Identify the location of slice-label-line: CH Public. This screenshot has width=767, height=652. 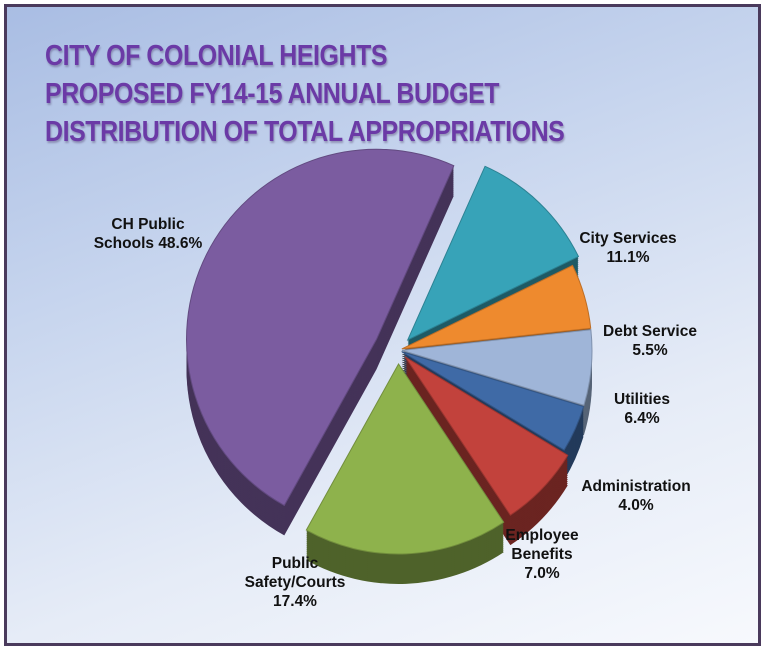
(148, 224).